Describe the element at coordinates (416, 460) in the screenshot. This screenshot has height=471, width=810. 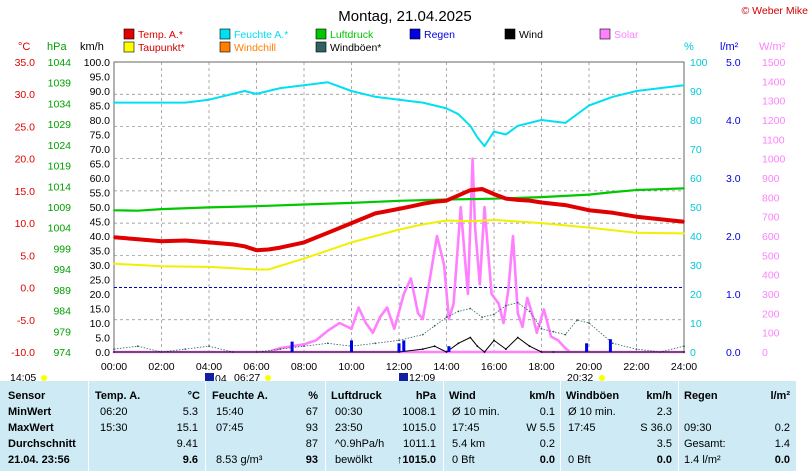
I see `table-cell-pressure-value: ↑1015.0` at that location.